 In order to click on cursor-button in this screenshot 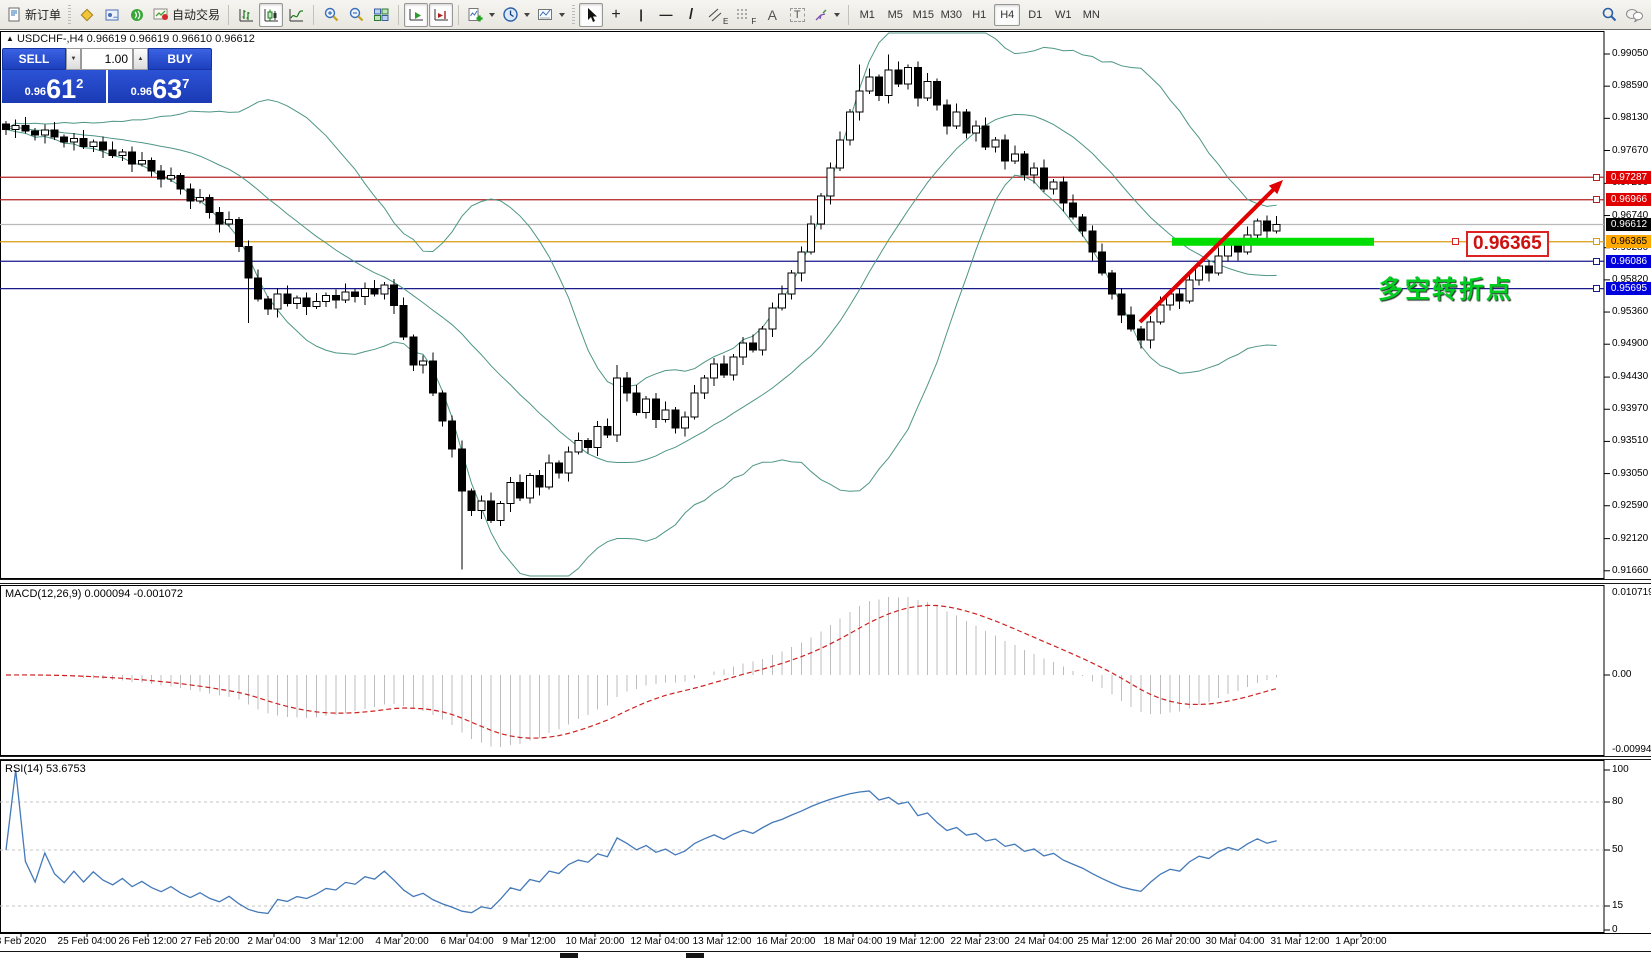, I will do `click(591, 14)`.